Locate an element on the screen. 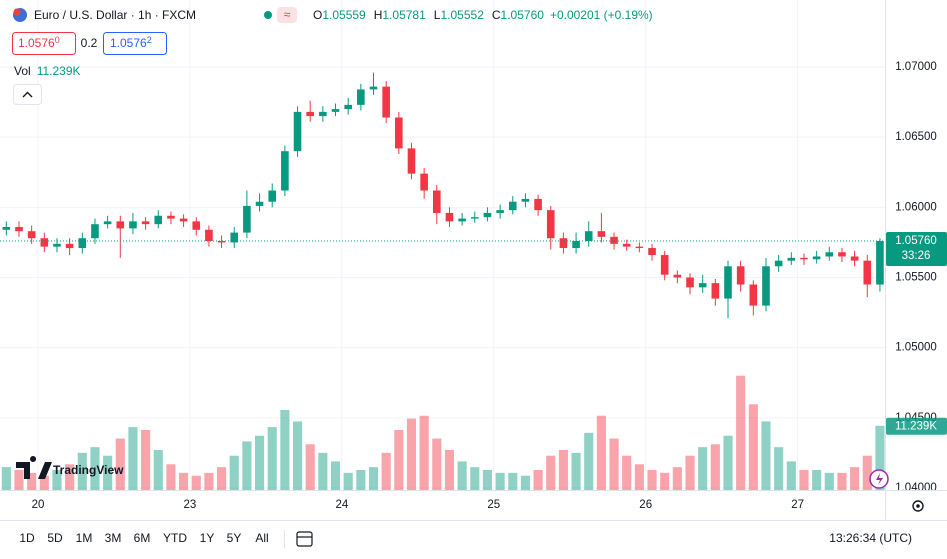 This screenshot has width=947, height=559. spread: 0.2 is located at coordinates (89, 43).